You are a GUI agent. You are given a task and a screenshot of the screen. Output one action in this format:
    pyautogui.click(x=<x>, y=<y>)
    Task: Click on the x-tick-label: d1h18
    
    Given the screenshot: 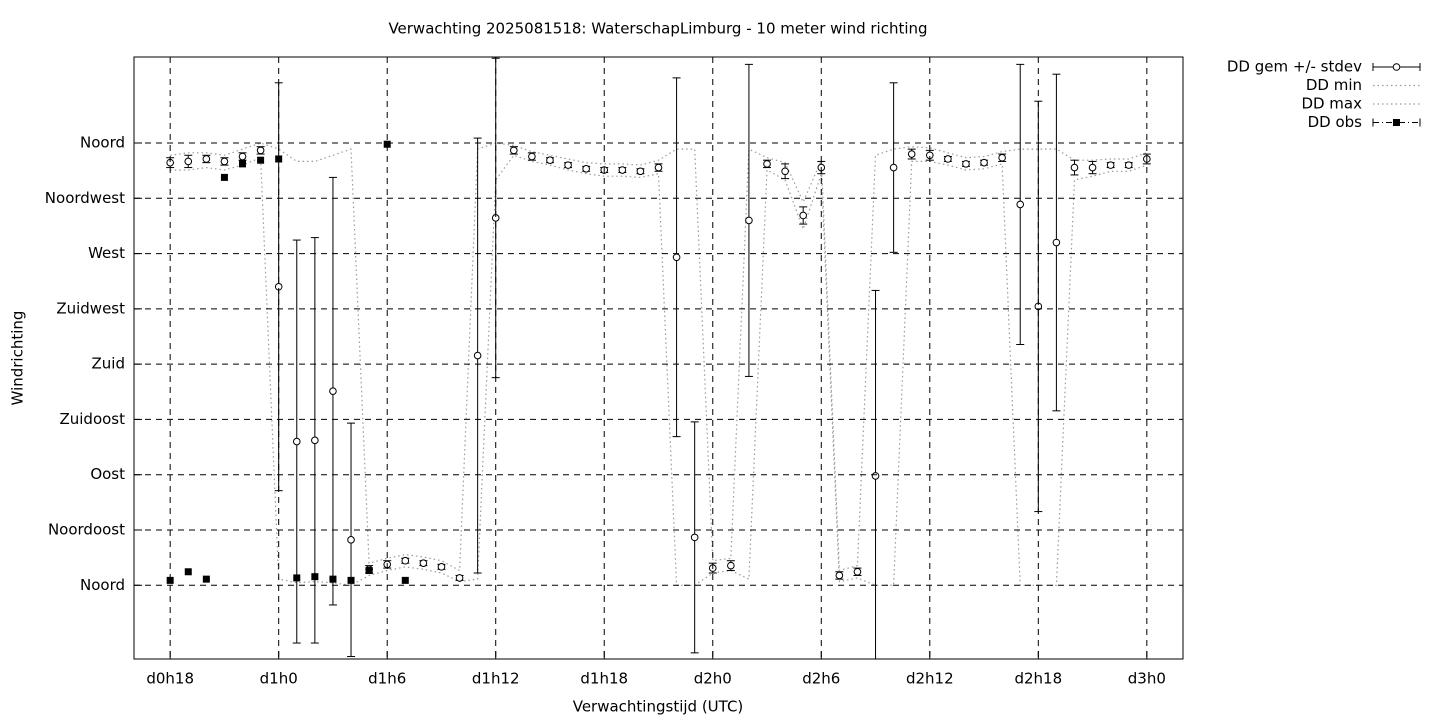 What is the action you would take?
    pyautogui.click(x=604, y=679)
    